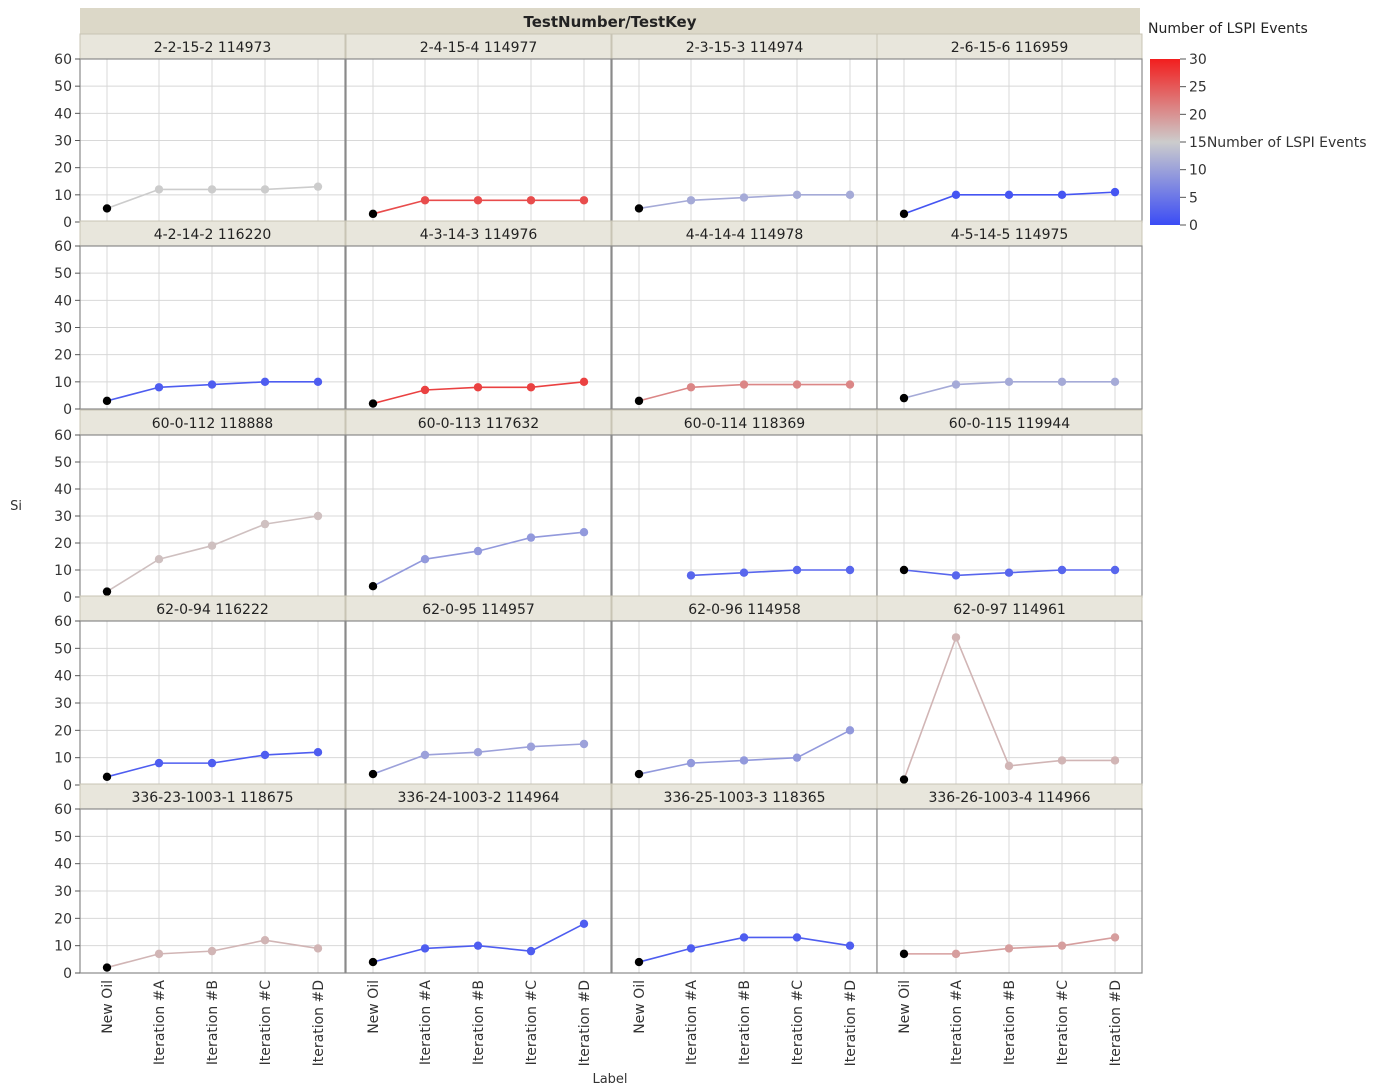  Describe the element at coordinates (213, 48) in the screenshot. I see `panel-title: 2-2-15-2 114973` at that location.